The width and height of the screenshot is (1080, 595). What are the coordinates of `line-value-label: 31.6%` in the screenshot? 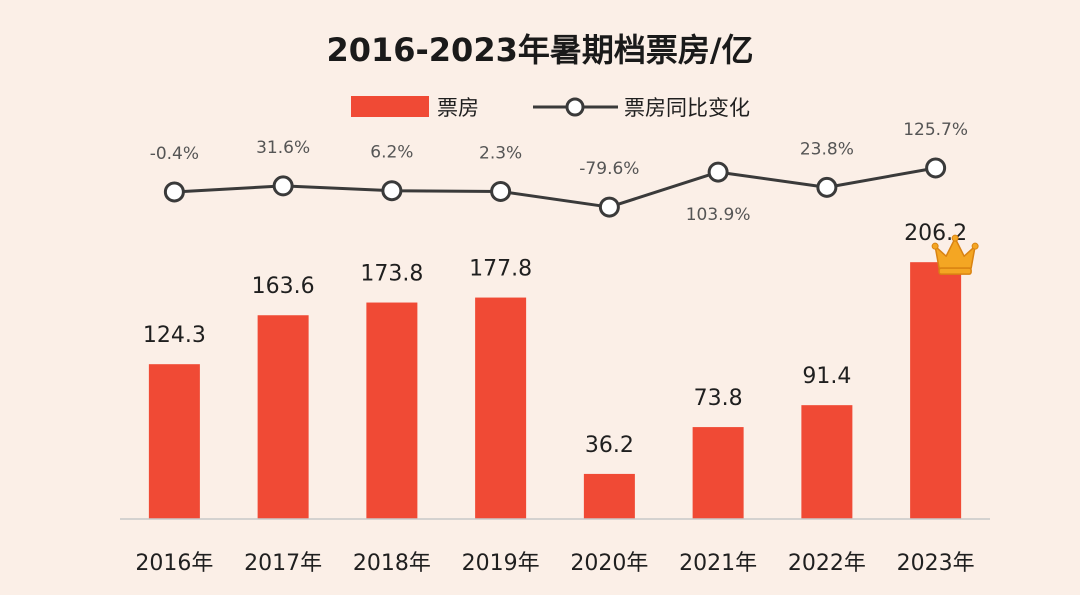 It's located at (283, 148).